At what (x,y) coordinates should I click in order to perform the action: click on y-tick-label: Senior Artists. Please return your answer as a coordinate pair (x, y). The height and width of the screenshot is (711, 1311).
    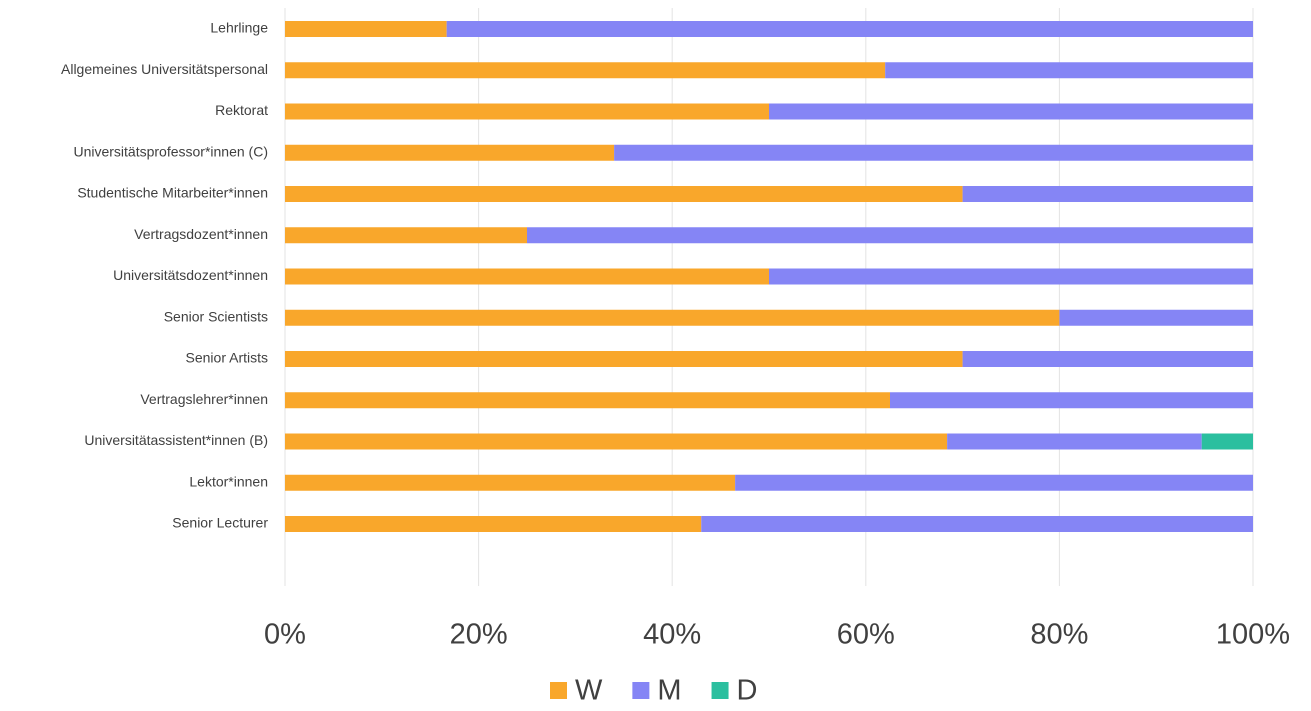
    Looking at the image, I should click on (227, 358).